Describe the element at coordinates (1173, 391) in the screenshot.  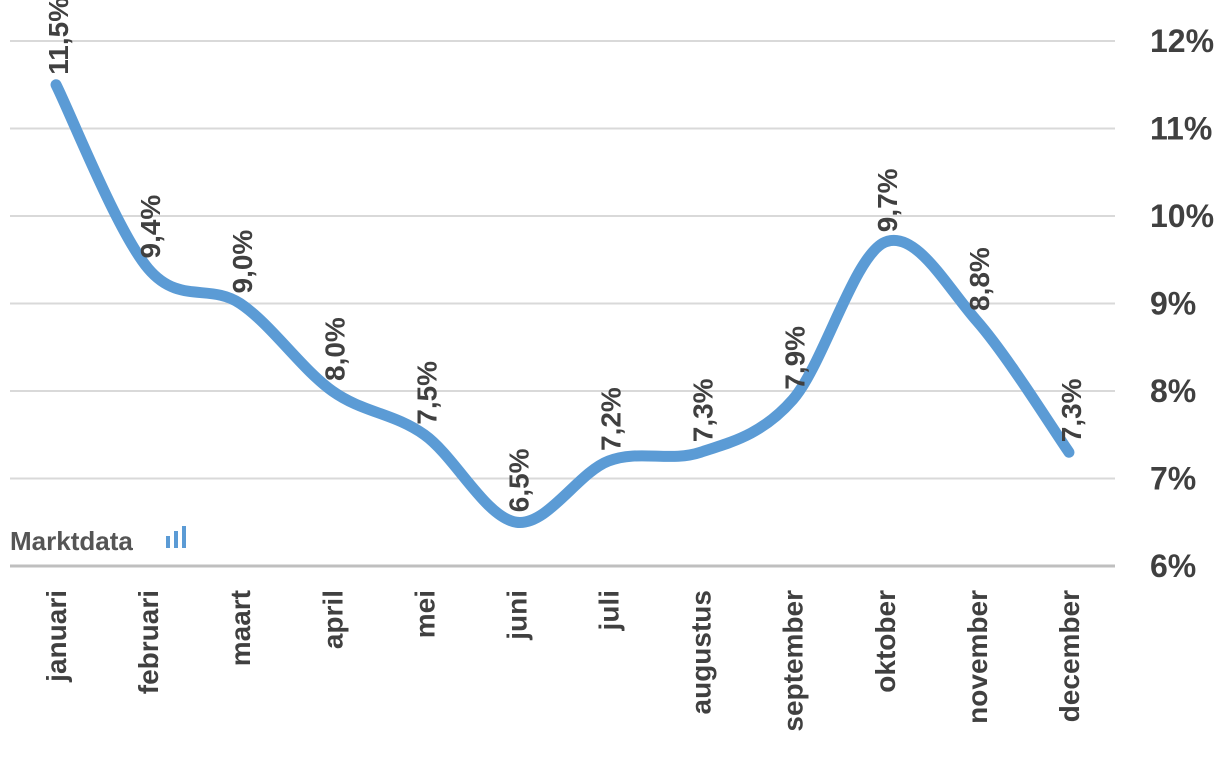
I see `y-tick-label: 8%` at that location.